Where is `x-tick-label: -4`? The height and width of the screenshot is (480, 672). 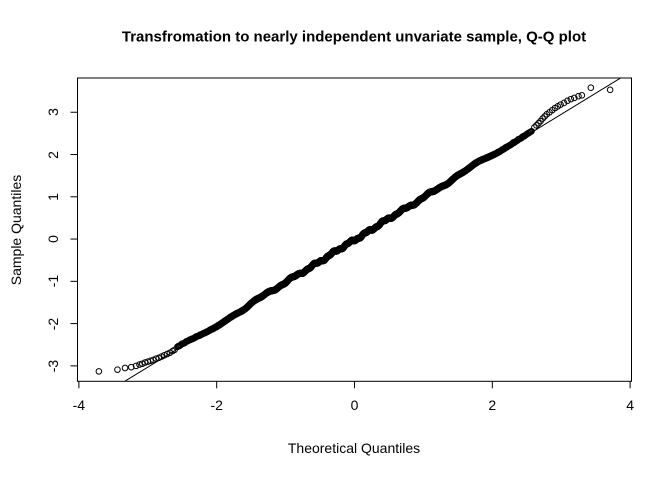 x-tick-label: -4 is located at coordinates (79, 405).